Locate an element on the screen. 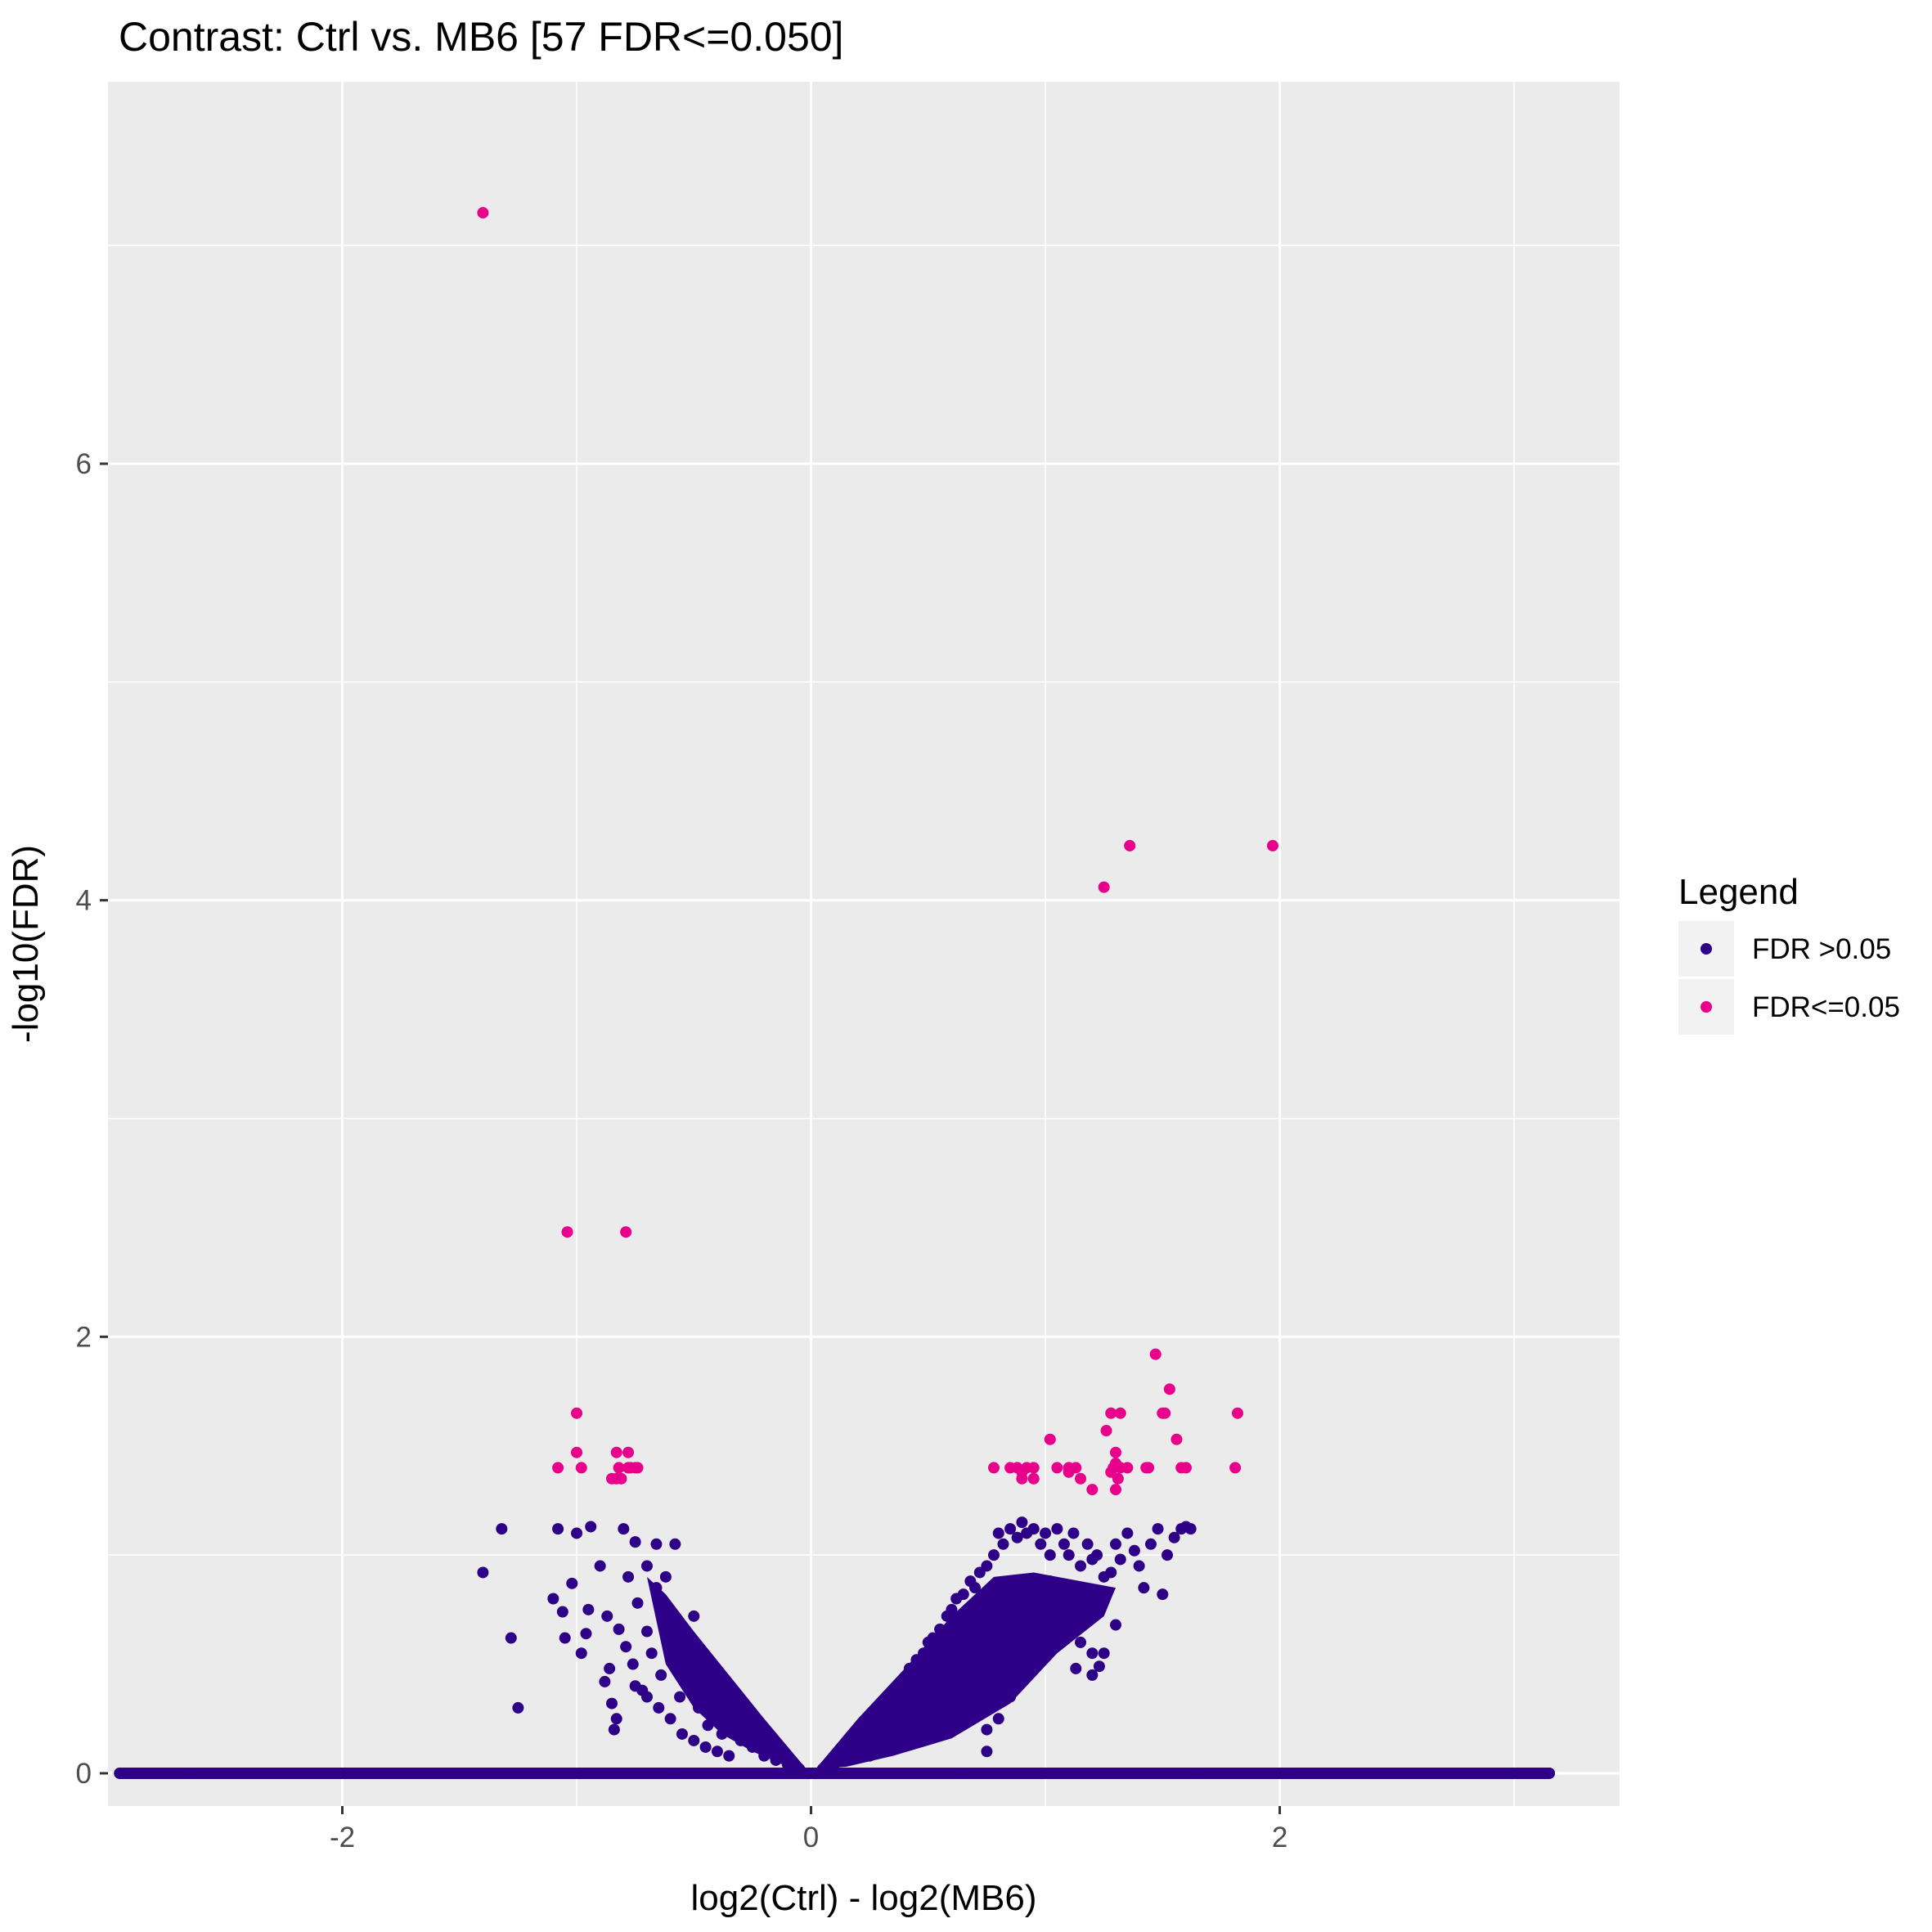 The height and width of the screenshot is (1932, 1932). x-tick-label: 2 is located at coordinates (1279, 1838).